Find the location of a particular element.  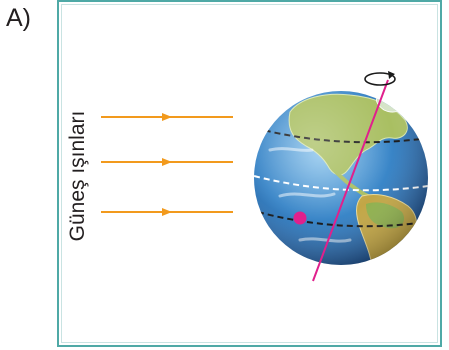

option-label: A) is located at coordinates (18, 18).